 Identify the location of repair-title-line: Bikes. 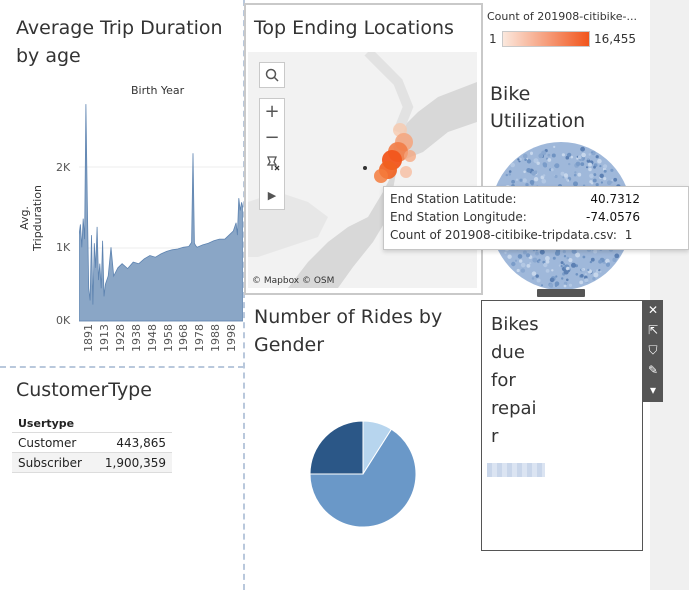
(515, 324).